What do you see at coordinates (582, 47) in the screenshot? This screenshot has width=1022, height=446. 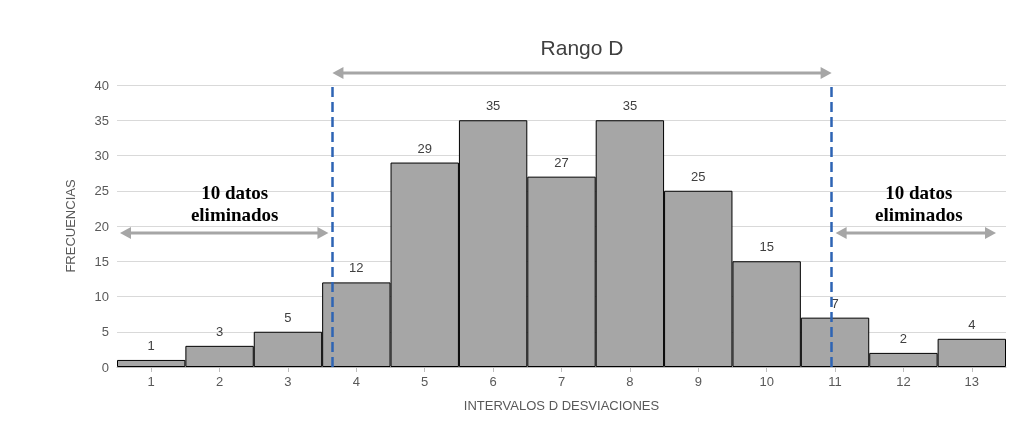 I see `text: Rango D` at bounding box center [582, 47].